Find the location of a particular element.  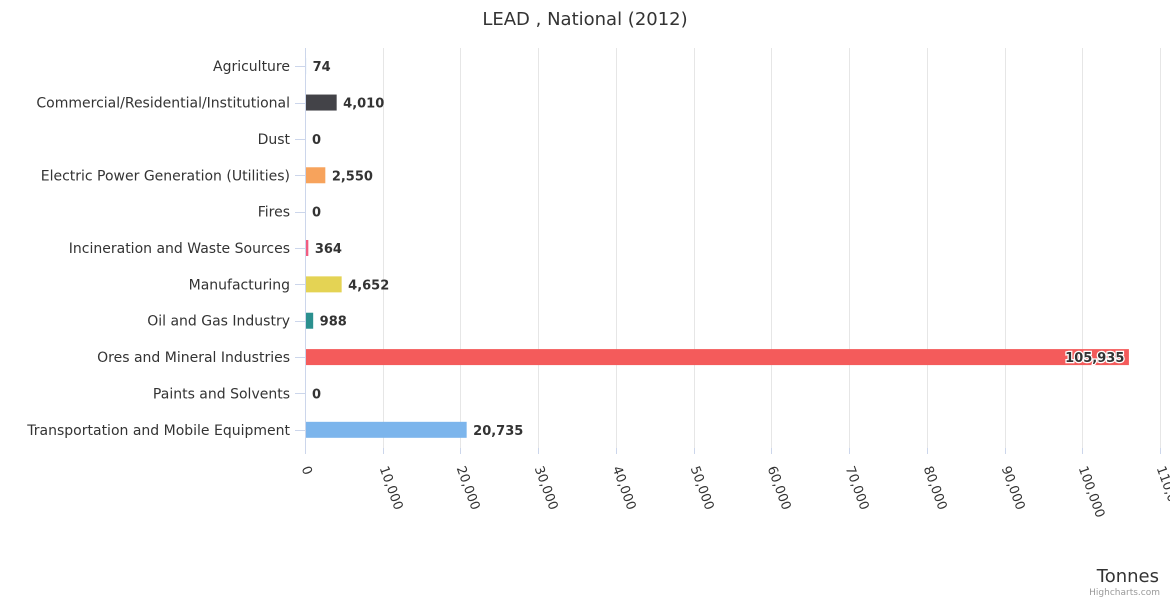

category-label: Dust is located at coordinates (274, 140).